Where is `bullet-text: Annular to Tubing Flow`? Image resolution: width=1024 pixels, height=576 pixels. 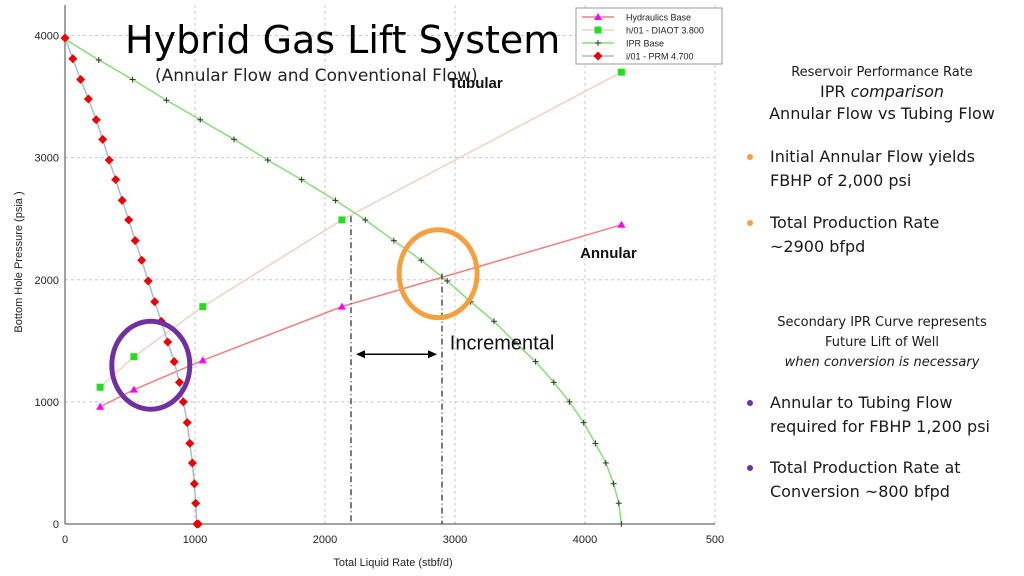 bullet-text: Annular to Tubing Flow is located at coordinates (861, 402).